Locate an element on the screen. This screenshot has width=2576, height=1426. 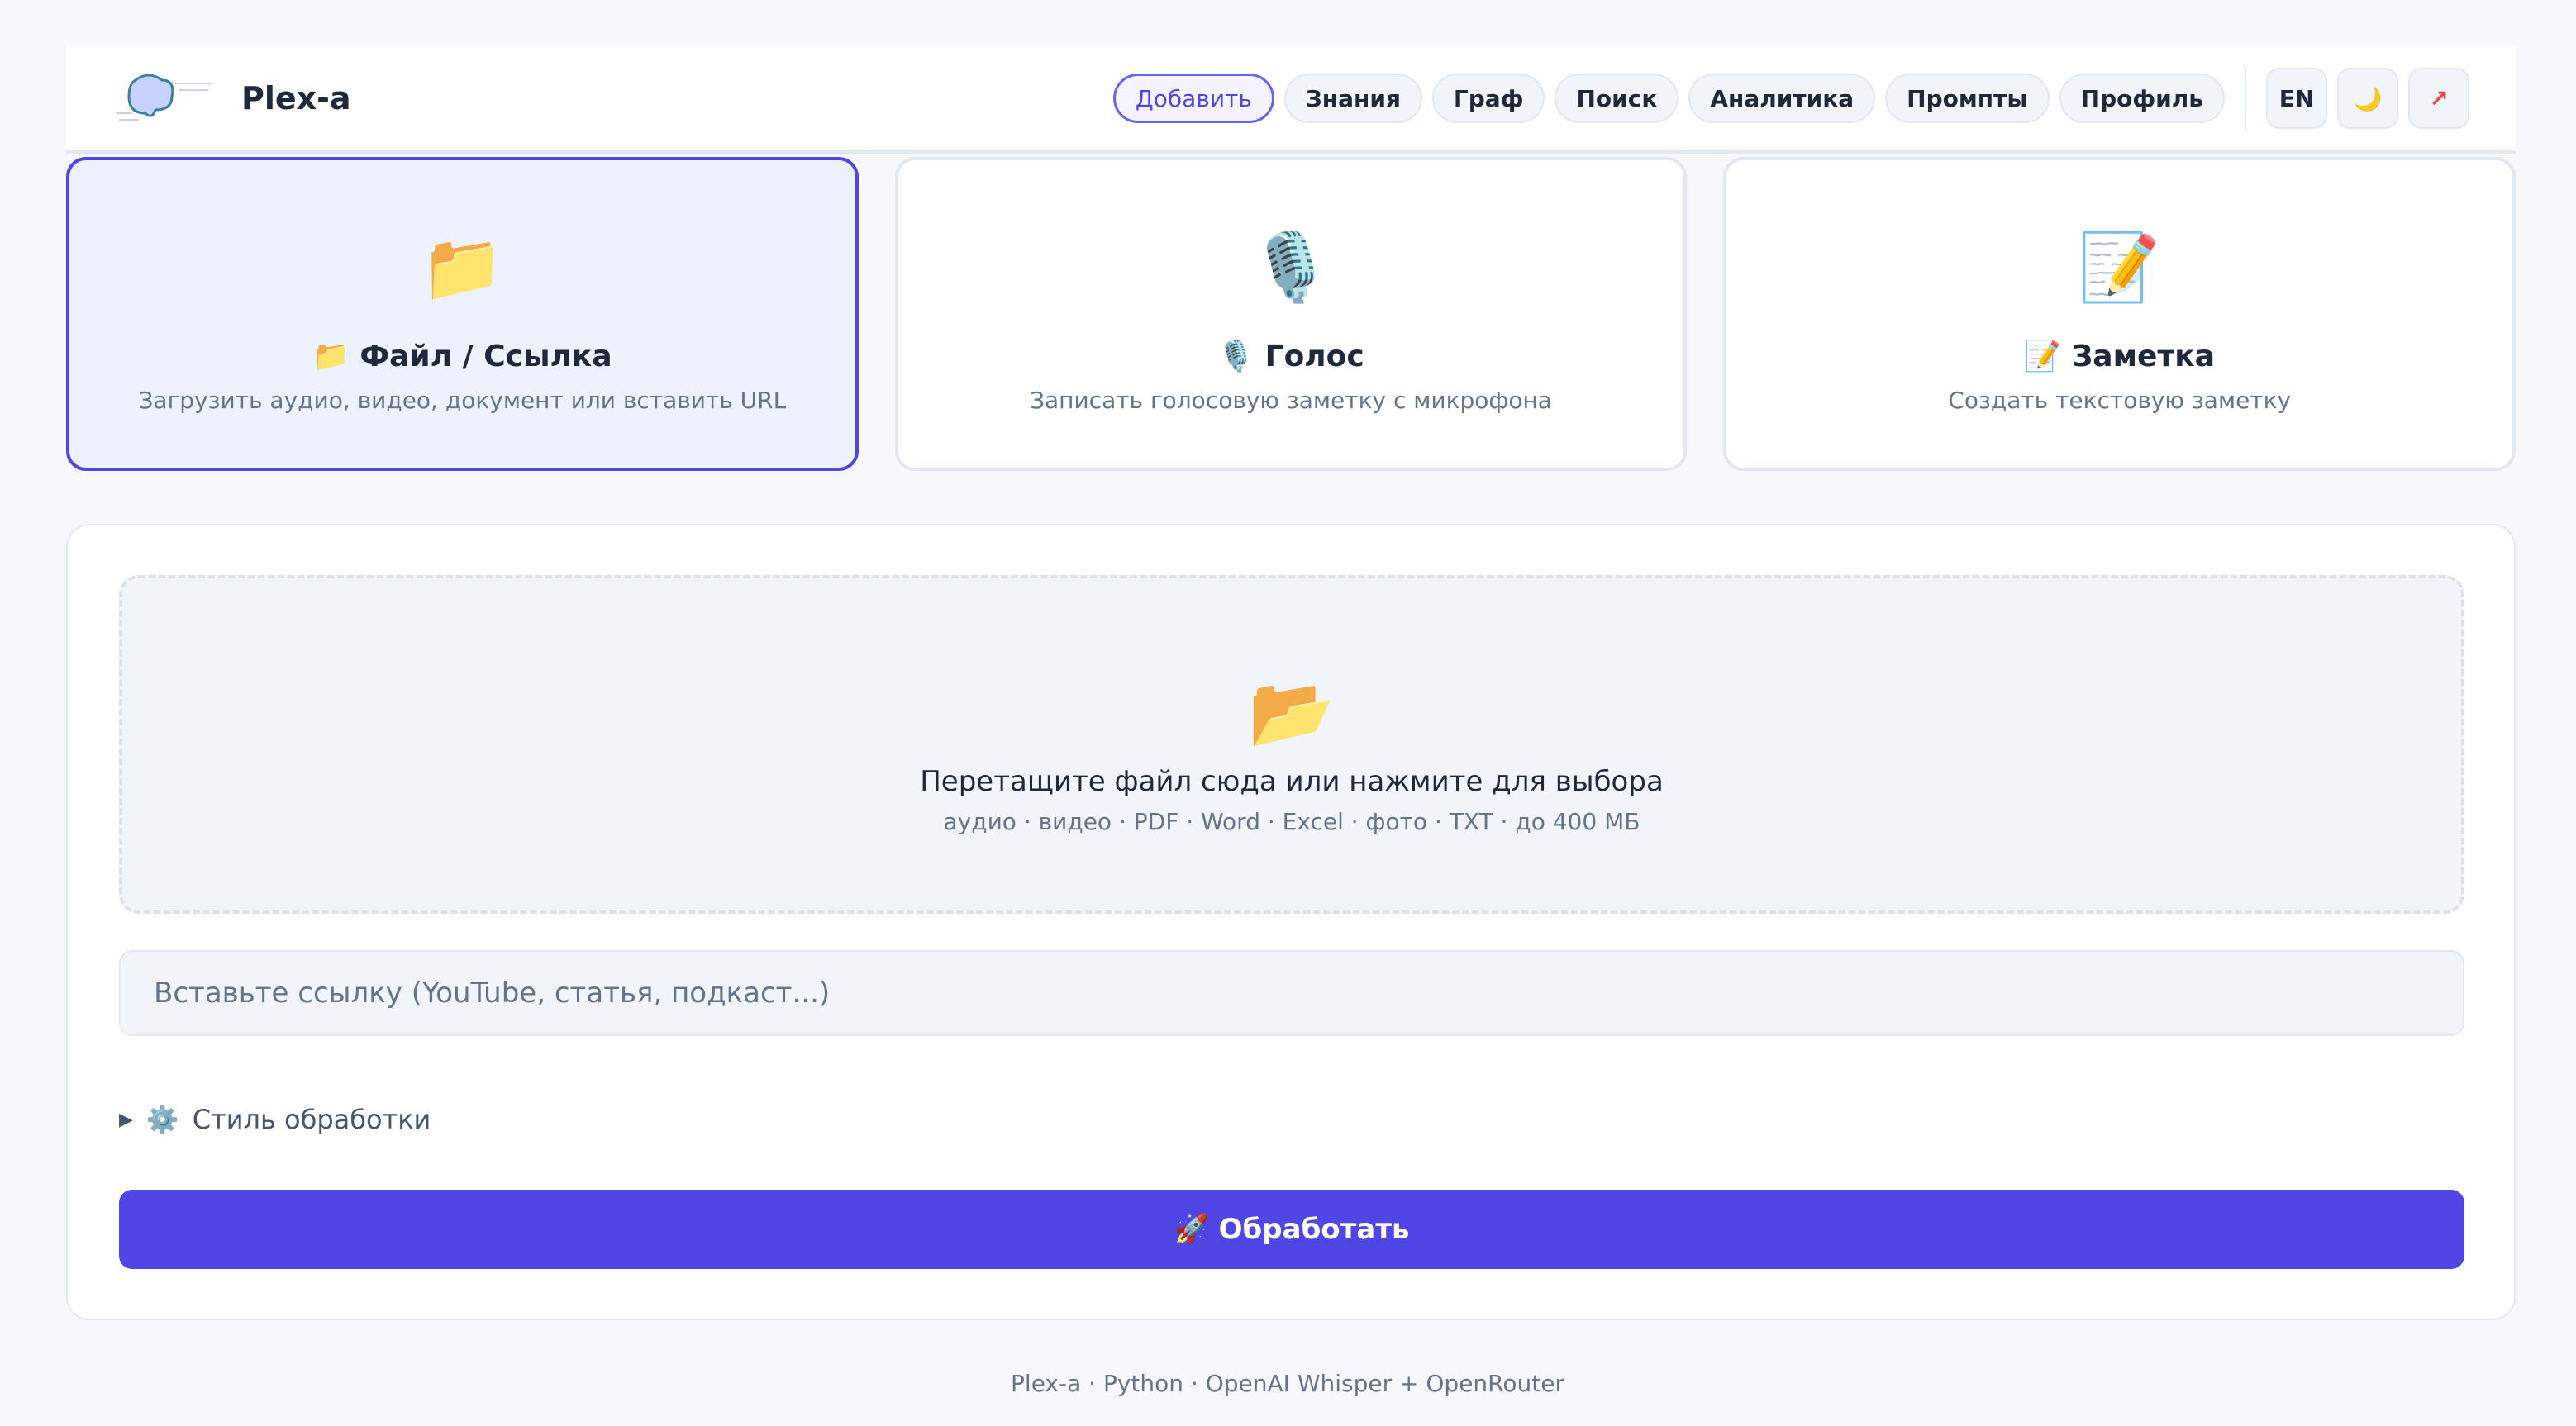
process-button: 🚀 Обработать is located at coordinates (1292, 1229).